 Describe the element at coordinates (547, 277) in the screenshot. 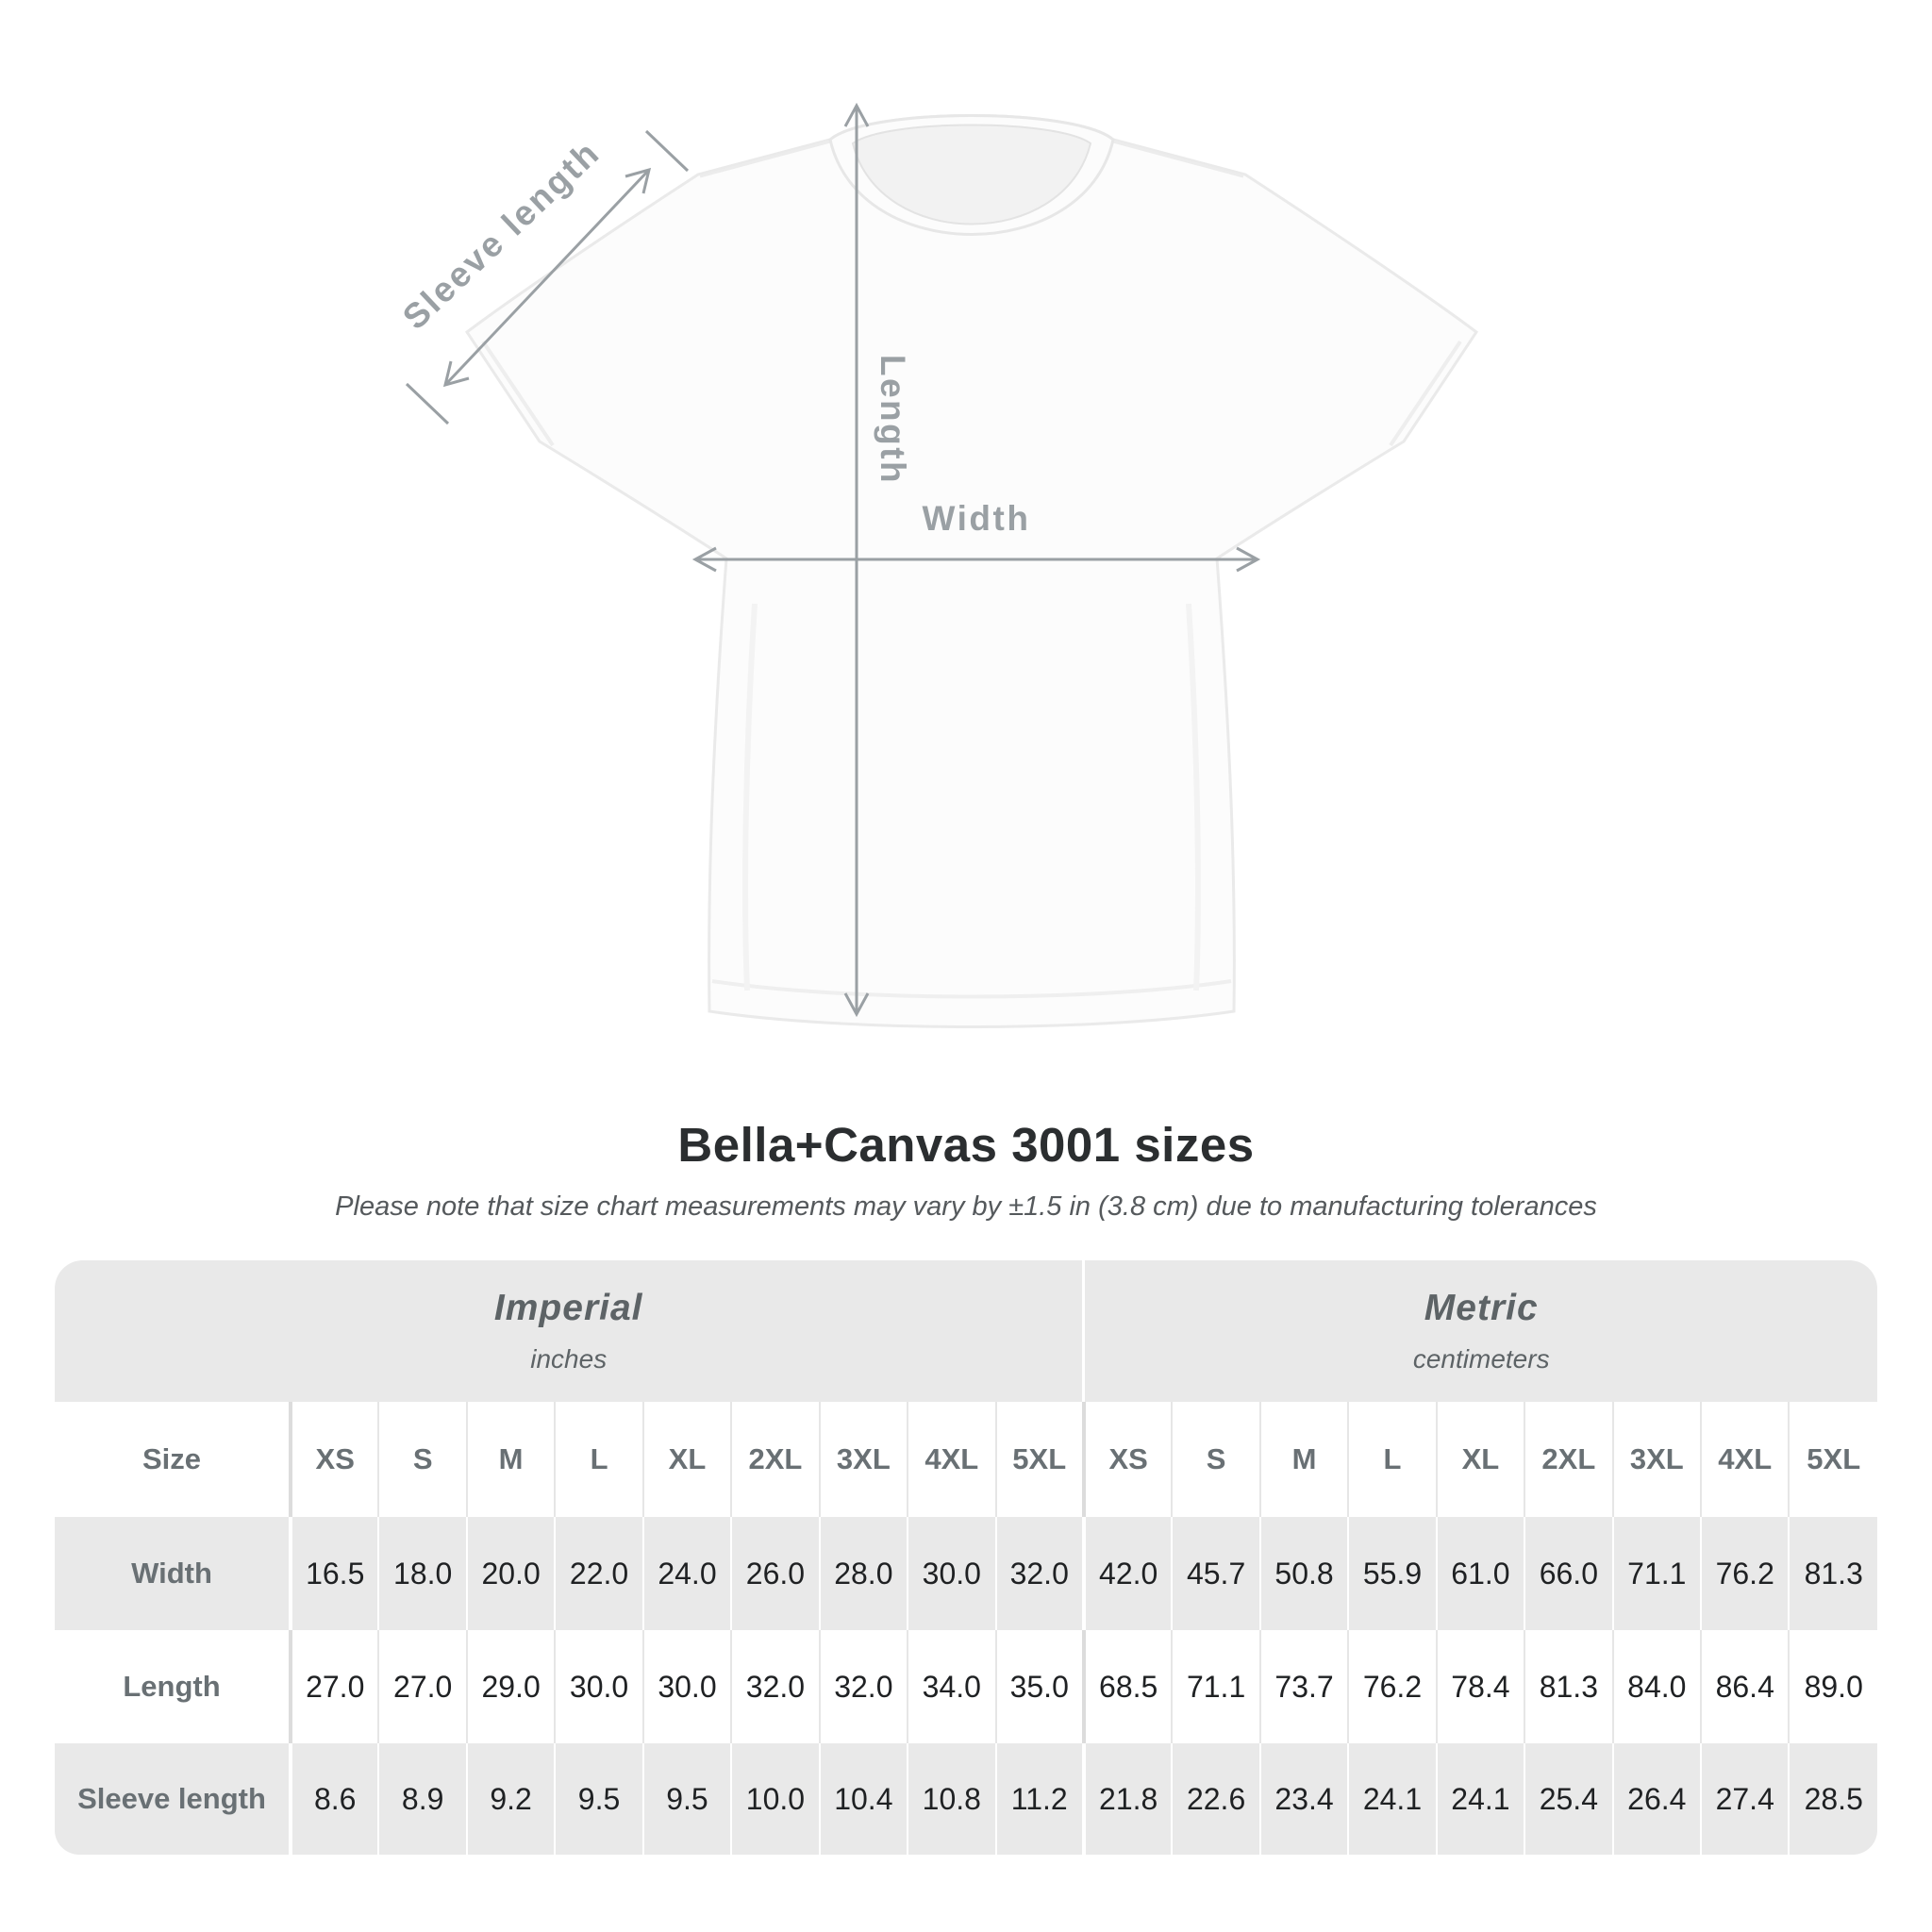

I see `sleeve-length-arrow` at that location.